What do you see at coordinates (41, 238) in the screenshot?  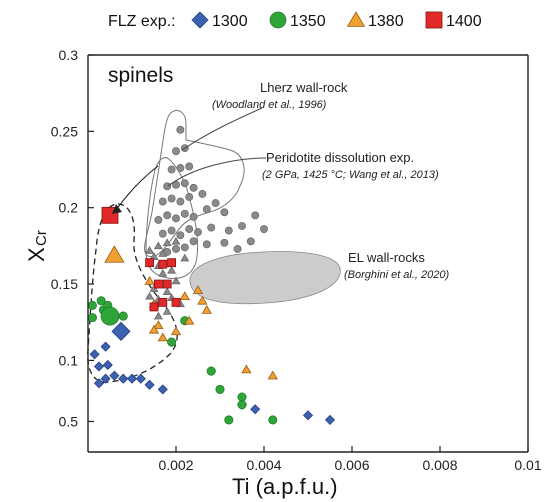 I see `y-axis-label-sub: Cr` at bounding box center [41, 238].